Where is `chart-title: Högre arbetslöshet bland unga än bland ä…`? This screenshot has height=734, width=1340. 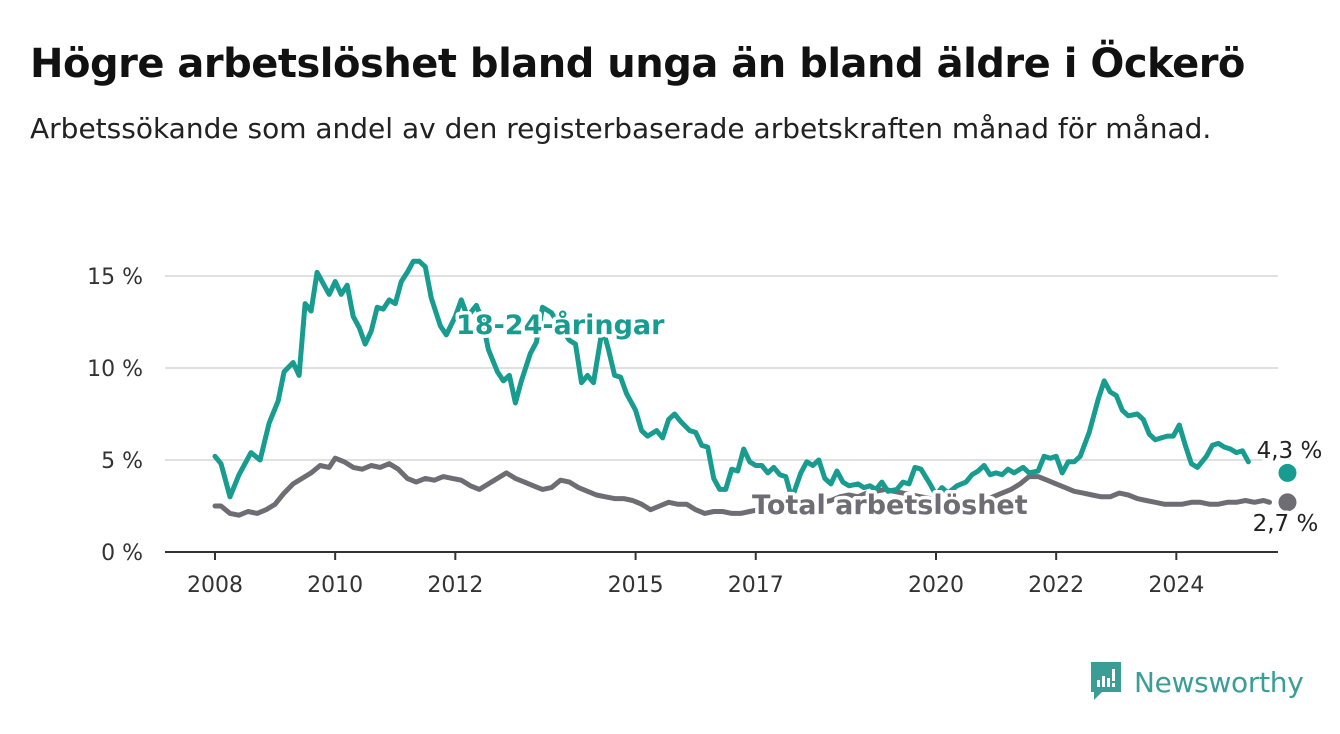
chart-title: Högre arbetslöshet bland unga än bland ä… is located at coordinates (637, 64).